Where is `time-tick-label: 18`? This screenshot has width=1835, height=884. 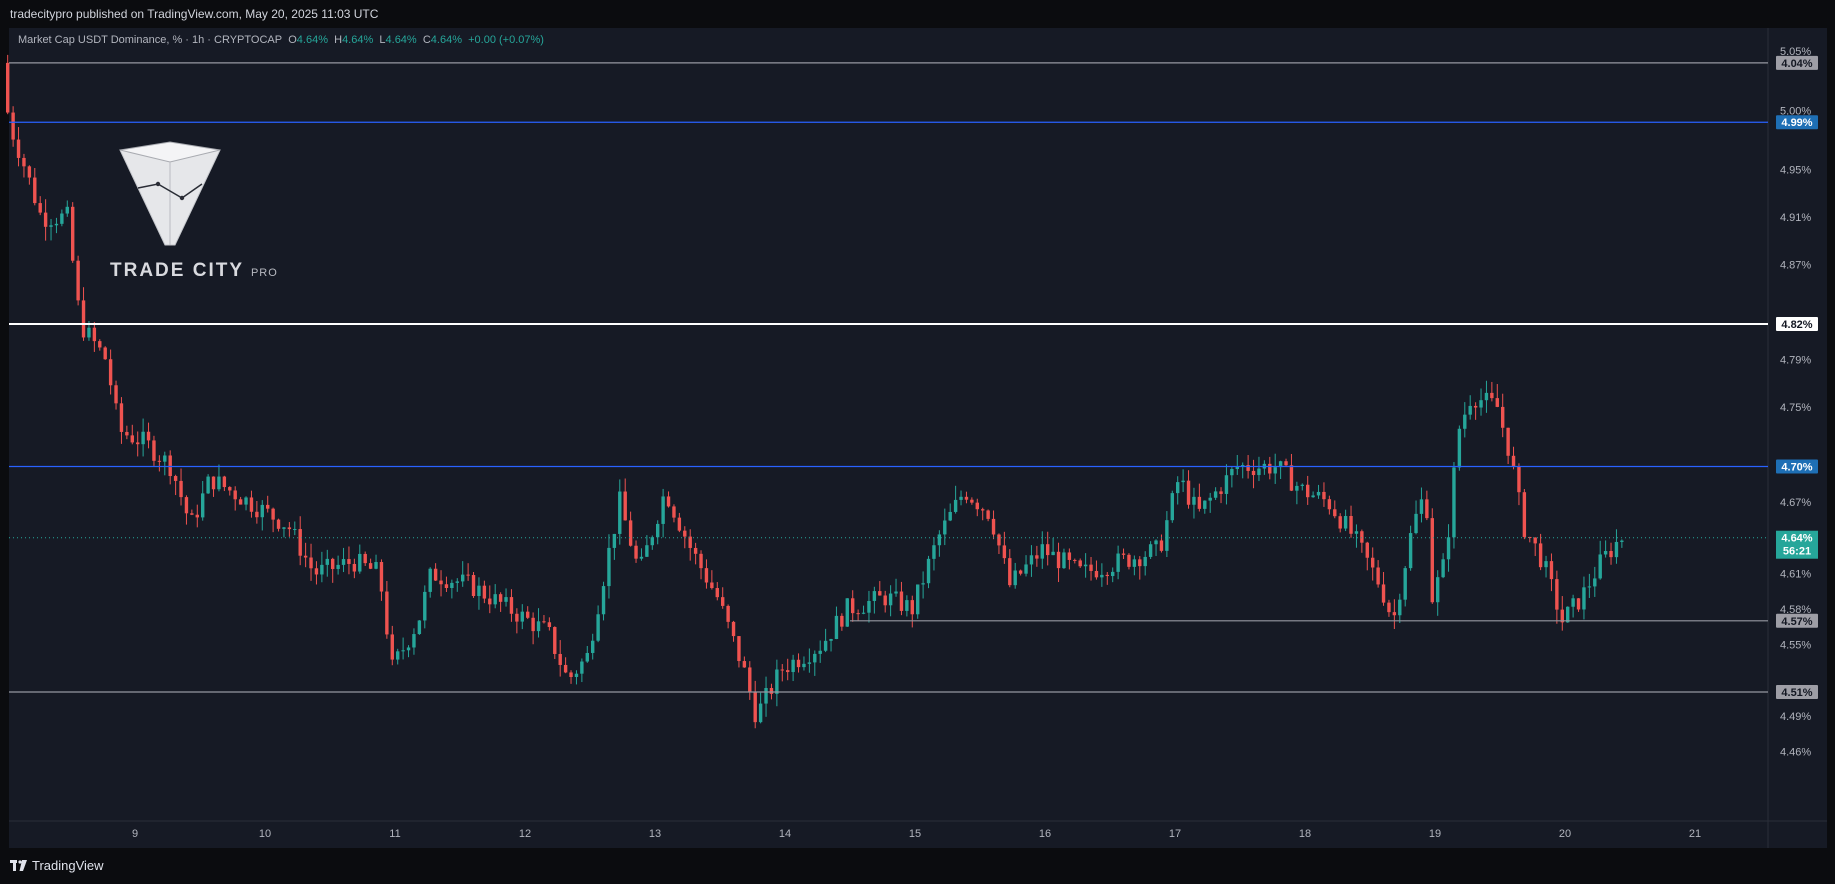
time-tick-label: 18 is located at coordinates (1305, 834).